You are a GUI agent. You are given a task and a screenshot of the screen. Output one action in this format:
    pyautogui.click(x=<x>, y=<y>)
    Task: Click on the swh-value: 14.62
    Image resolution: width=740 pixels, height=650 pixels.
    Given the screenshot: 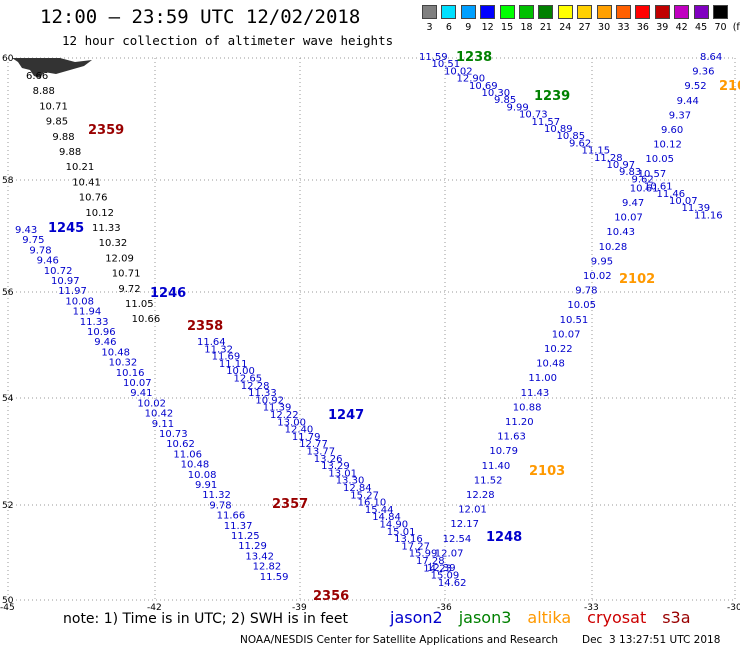 What is the action you would take?
    pyautogui.click(x=452, y=583)
    